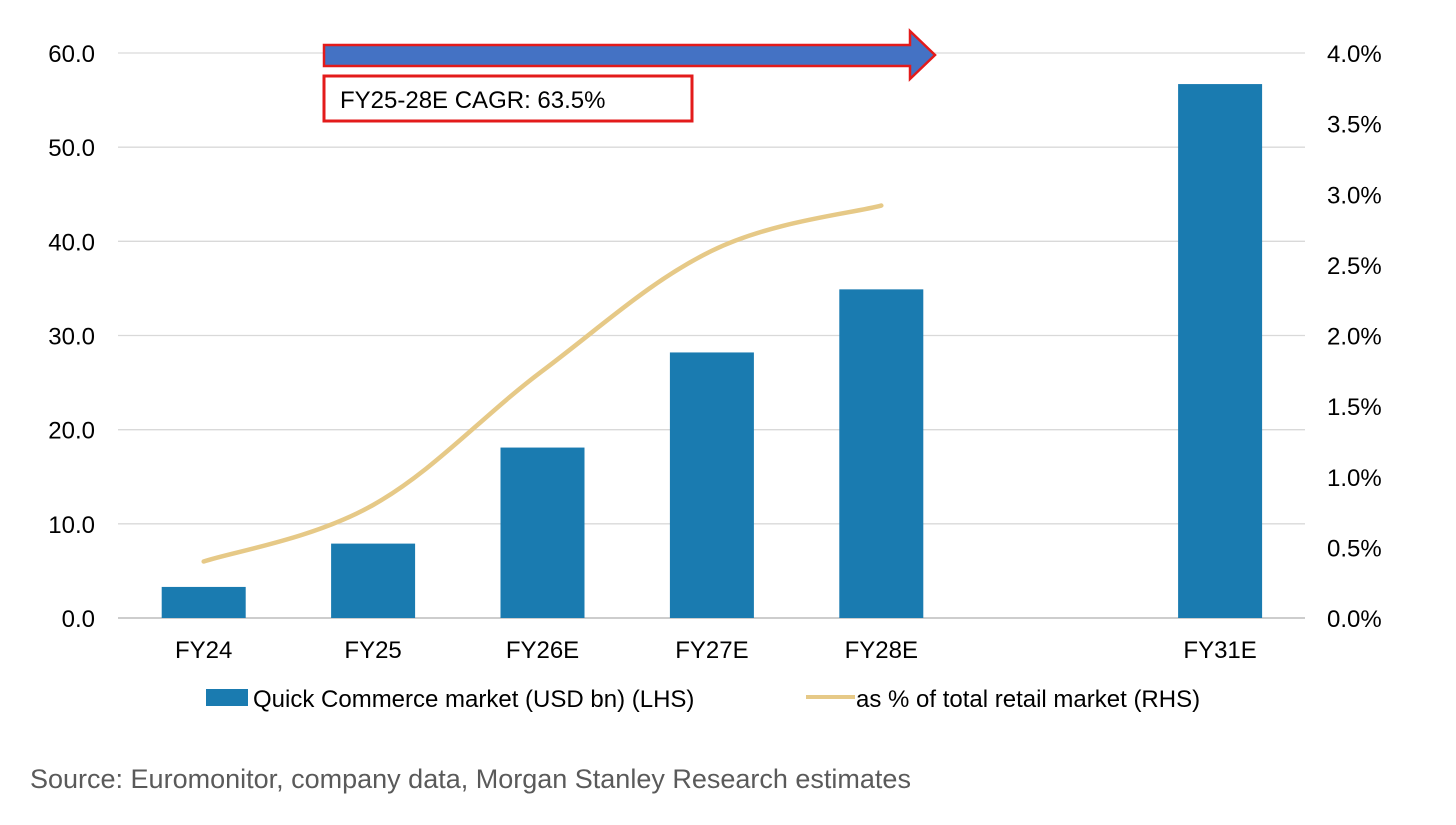  What do you see at coordinates (1354, 125) in the screenshot?
I see `y-right-tick-label: 3.5%` at bounding box center [1354, 125].